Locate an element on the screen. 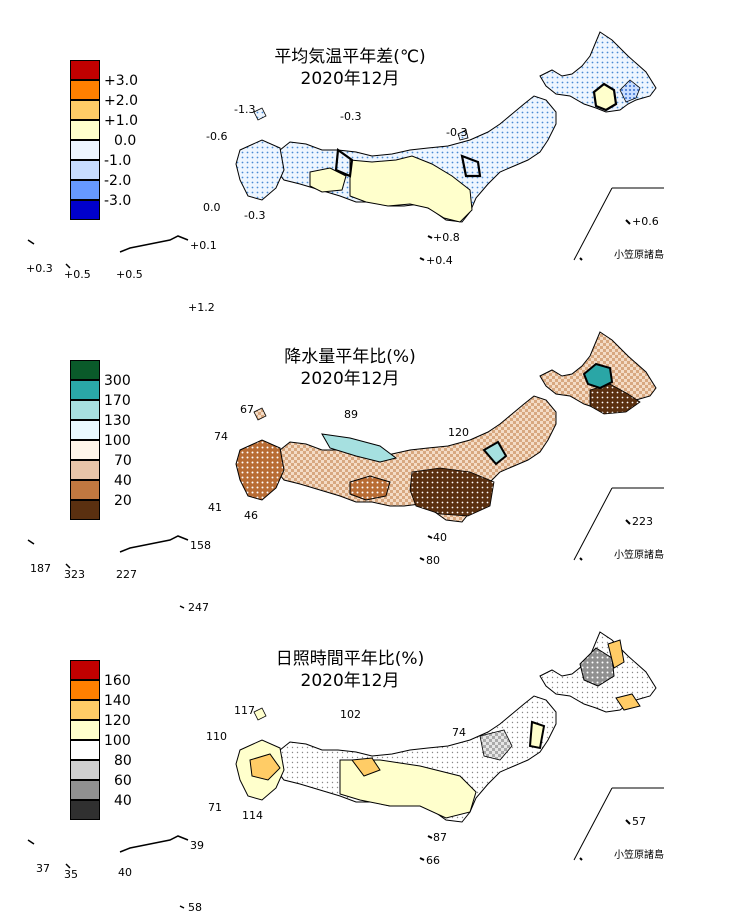 This screenshot has height=920, width=750. station-value: 57 is located at coordinates (639, 821).